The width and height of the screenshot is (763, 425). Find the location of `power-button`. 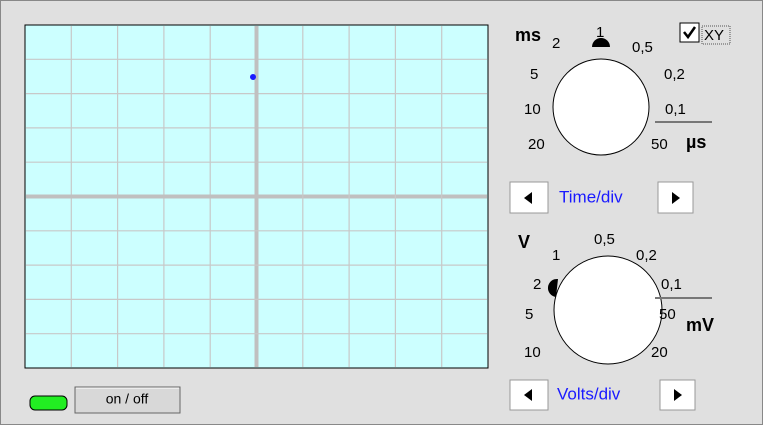

power-button is located at coordinates (127, 400).